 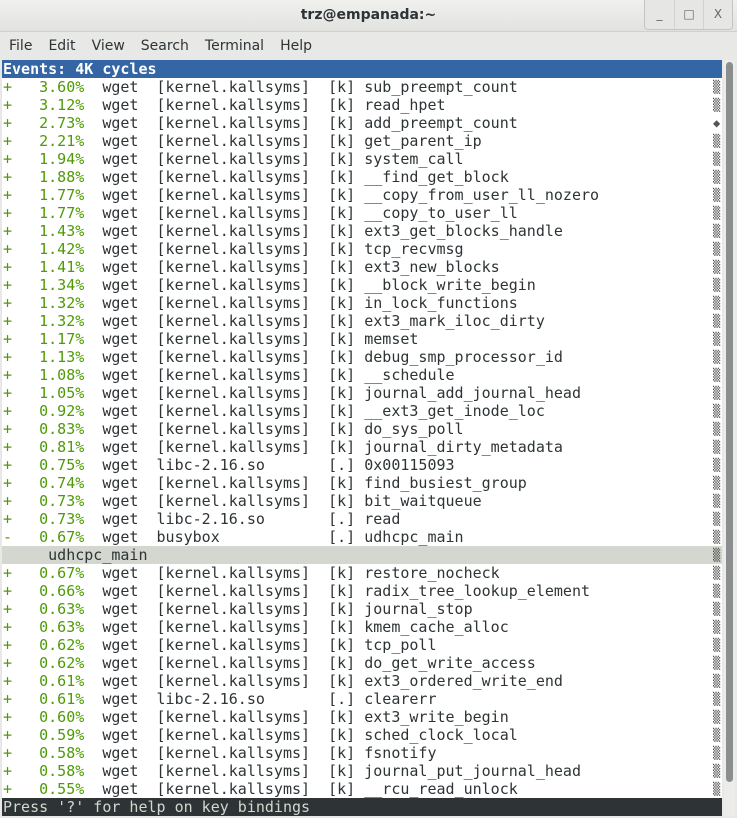 What do you see at coordinates (62, 753) in the screenshot?
I see `row-percent: 0.58%` at bounding box center [62, 753].